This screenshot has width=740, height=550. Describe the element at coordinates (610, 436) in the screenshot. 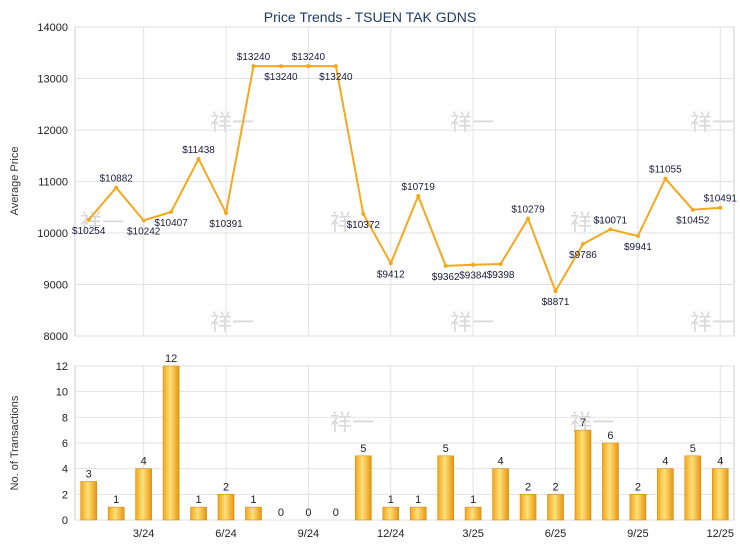

I see `transaction-data-label: 6` at that location.